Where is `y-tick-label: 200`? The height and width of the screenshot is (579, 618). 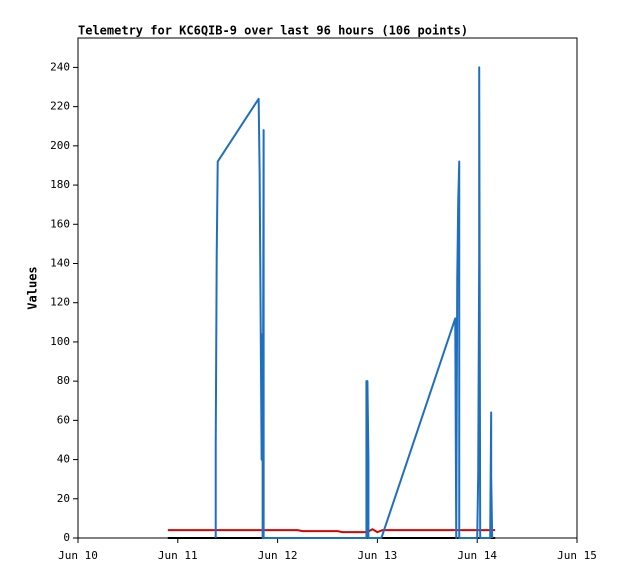
y-tick-label: 200 is located at coordinates (60, 145).